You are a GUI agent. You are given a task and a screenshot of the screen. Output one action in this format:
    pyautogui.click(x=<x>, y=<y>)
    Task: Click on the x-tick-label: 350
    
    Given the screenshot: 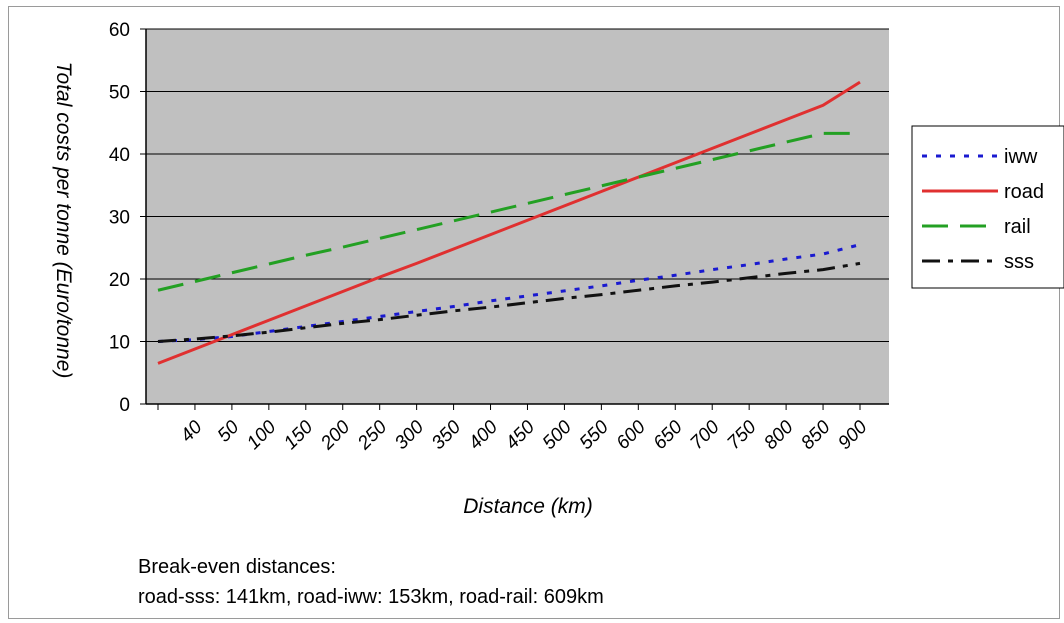 What is the action you would take?
    pyautogui.click(x=447, y=435)
    